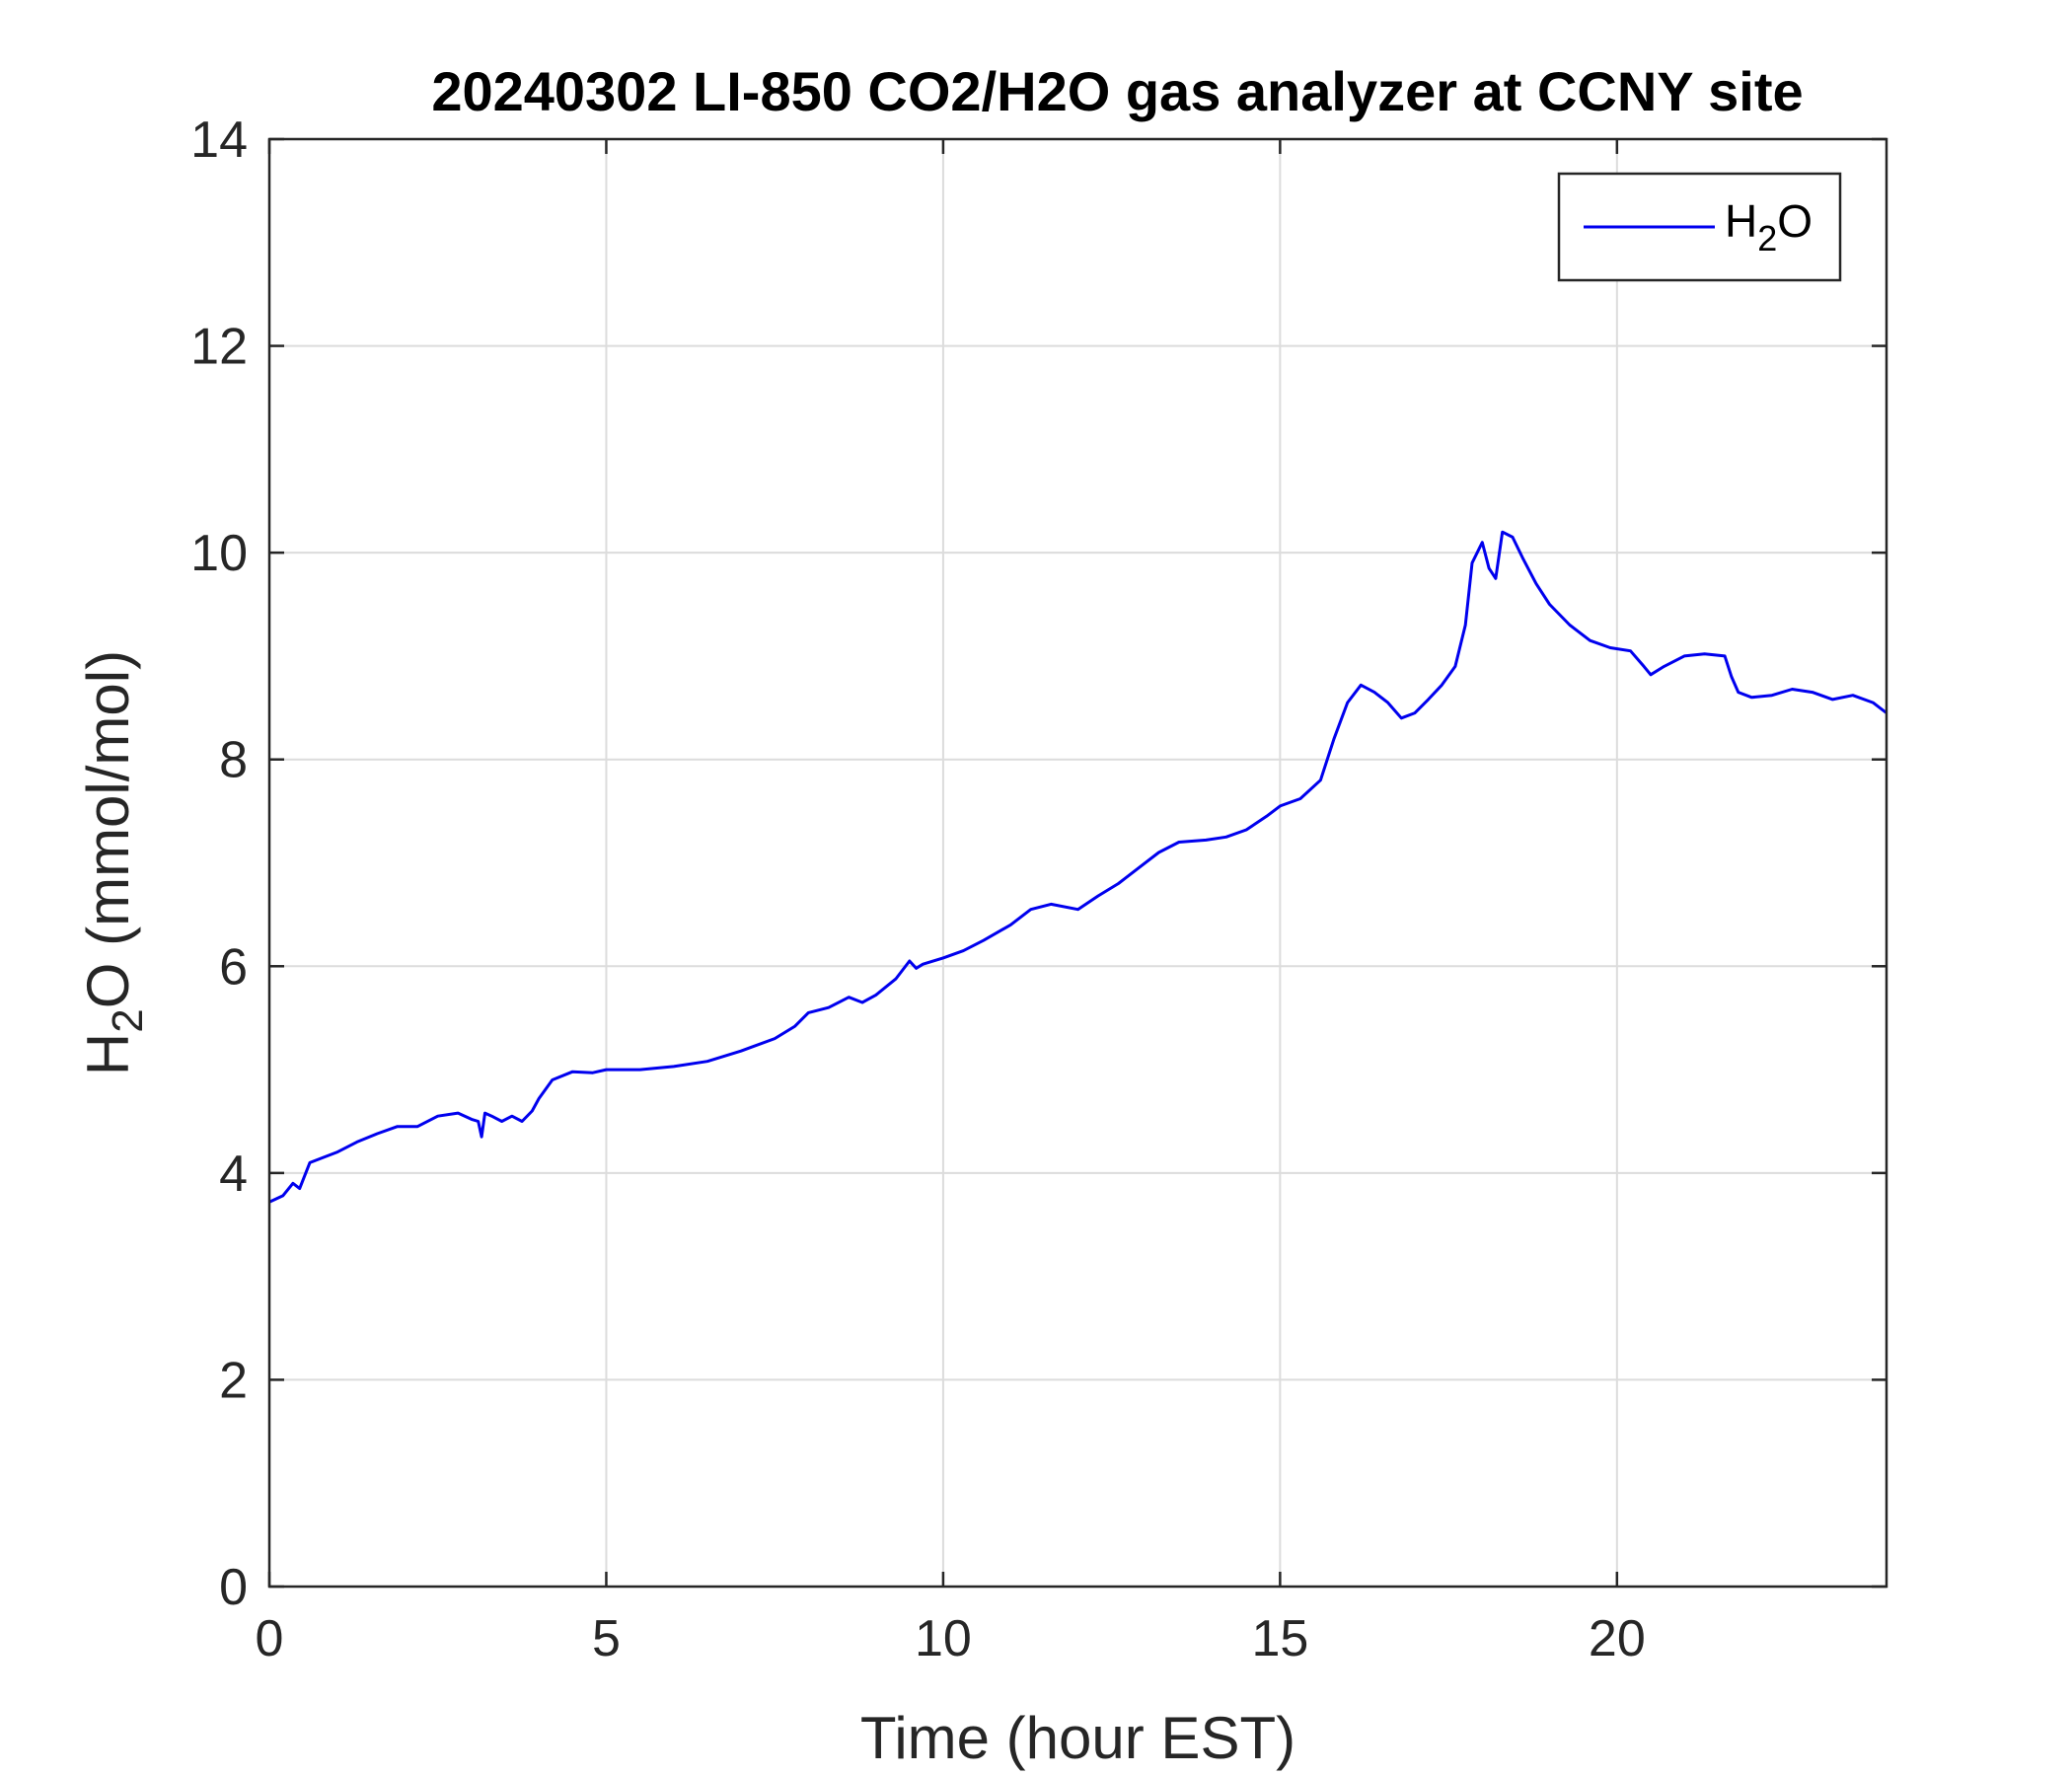  What do you see at coordinates (219, 348) in the screenshot?
I see `y-tick-label: 12` at bounding box center [219, 348].